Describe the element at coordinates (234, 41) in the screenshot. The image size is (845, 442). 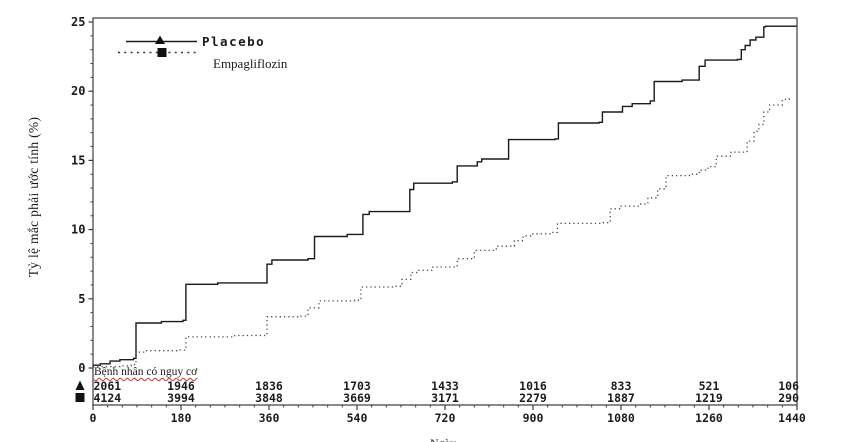
I see `legend-label-placebo: Placebo` at that location.